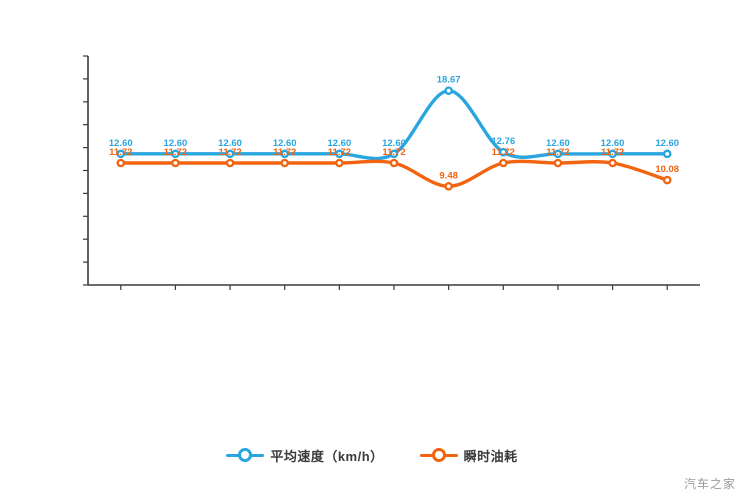 This screenshot has height=496, width=744. I want to click on chart-legend: 平均速度（km/h） 瞬时油耗, so click(372, 455).